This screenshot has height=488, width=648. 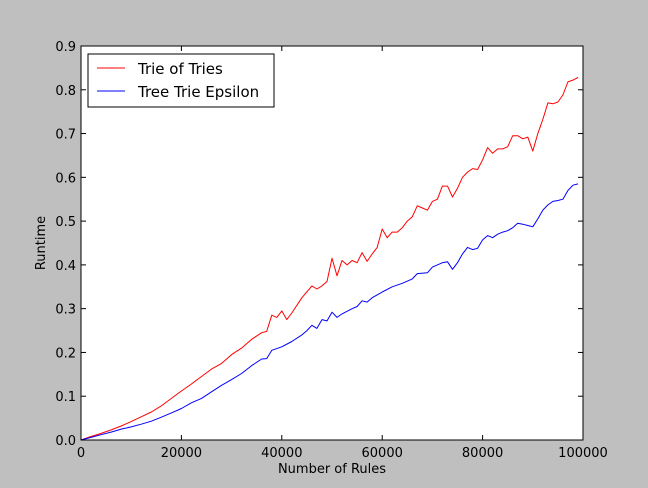 What do you see at coordinates (65, 310) in the screenshot?
I see `y-tick-label: 0.3` at bounding box center [65, 310].